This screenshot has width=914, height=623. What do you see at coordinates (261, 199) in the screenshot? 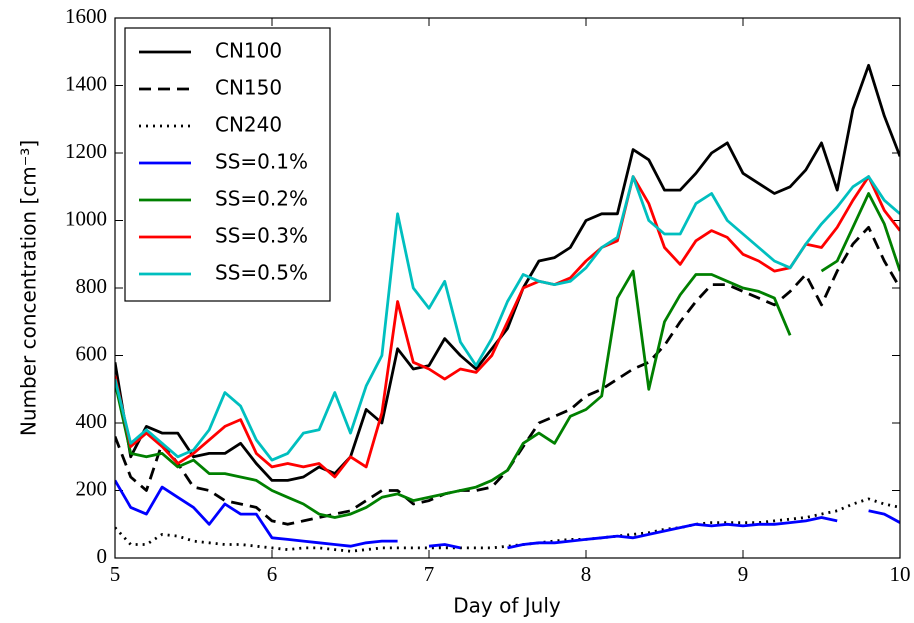
I see `legend-label: SS=0.2%` at bounding box center [261, 199].